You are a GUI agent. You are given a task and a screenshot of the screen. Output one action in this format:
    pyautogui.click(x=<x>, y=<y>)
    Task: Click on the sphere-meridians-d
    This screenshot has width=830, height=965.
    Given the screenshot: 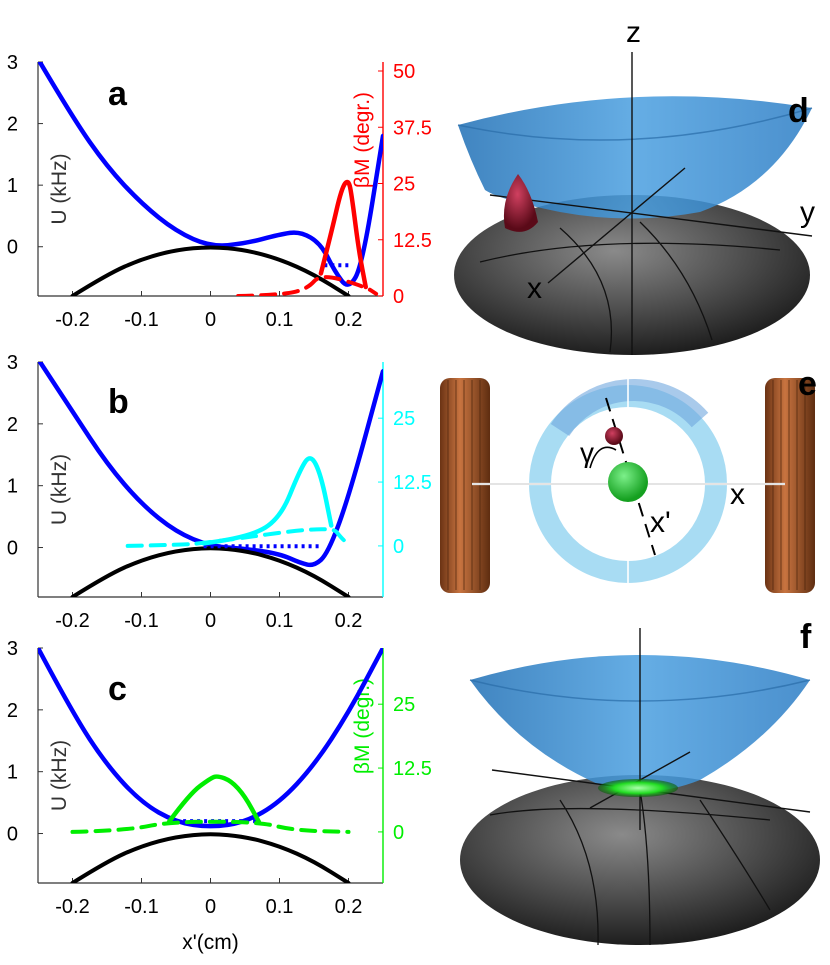 What is the action you would take?
    pyautogui.click(x=630, y=287)
    